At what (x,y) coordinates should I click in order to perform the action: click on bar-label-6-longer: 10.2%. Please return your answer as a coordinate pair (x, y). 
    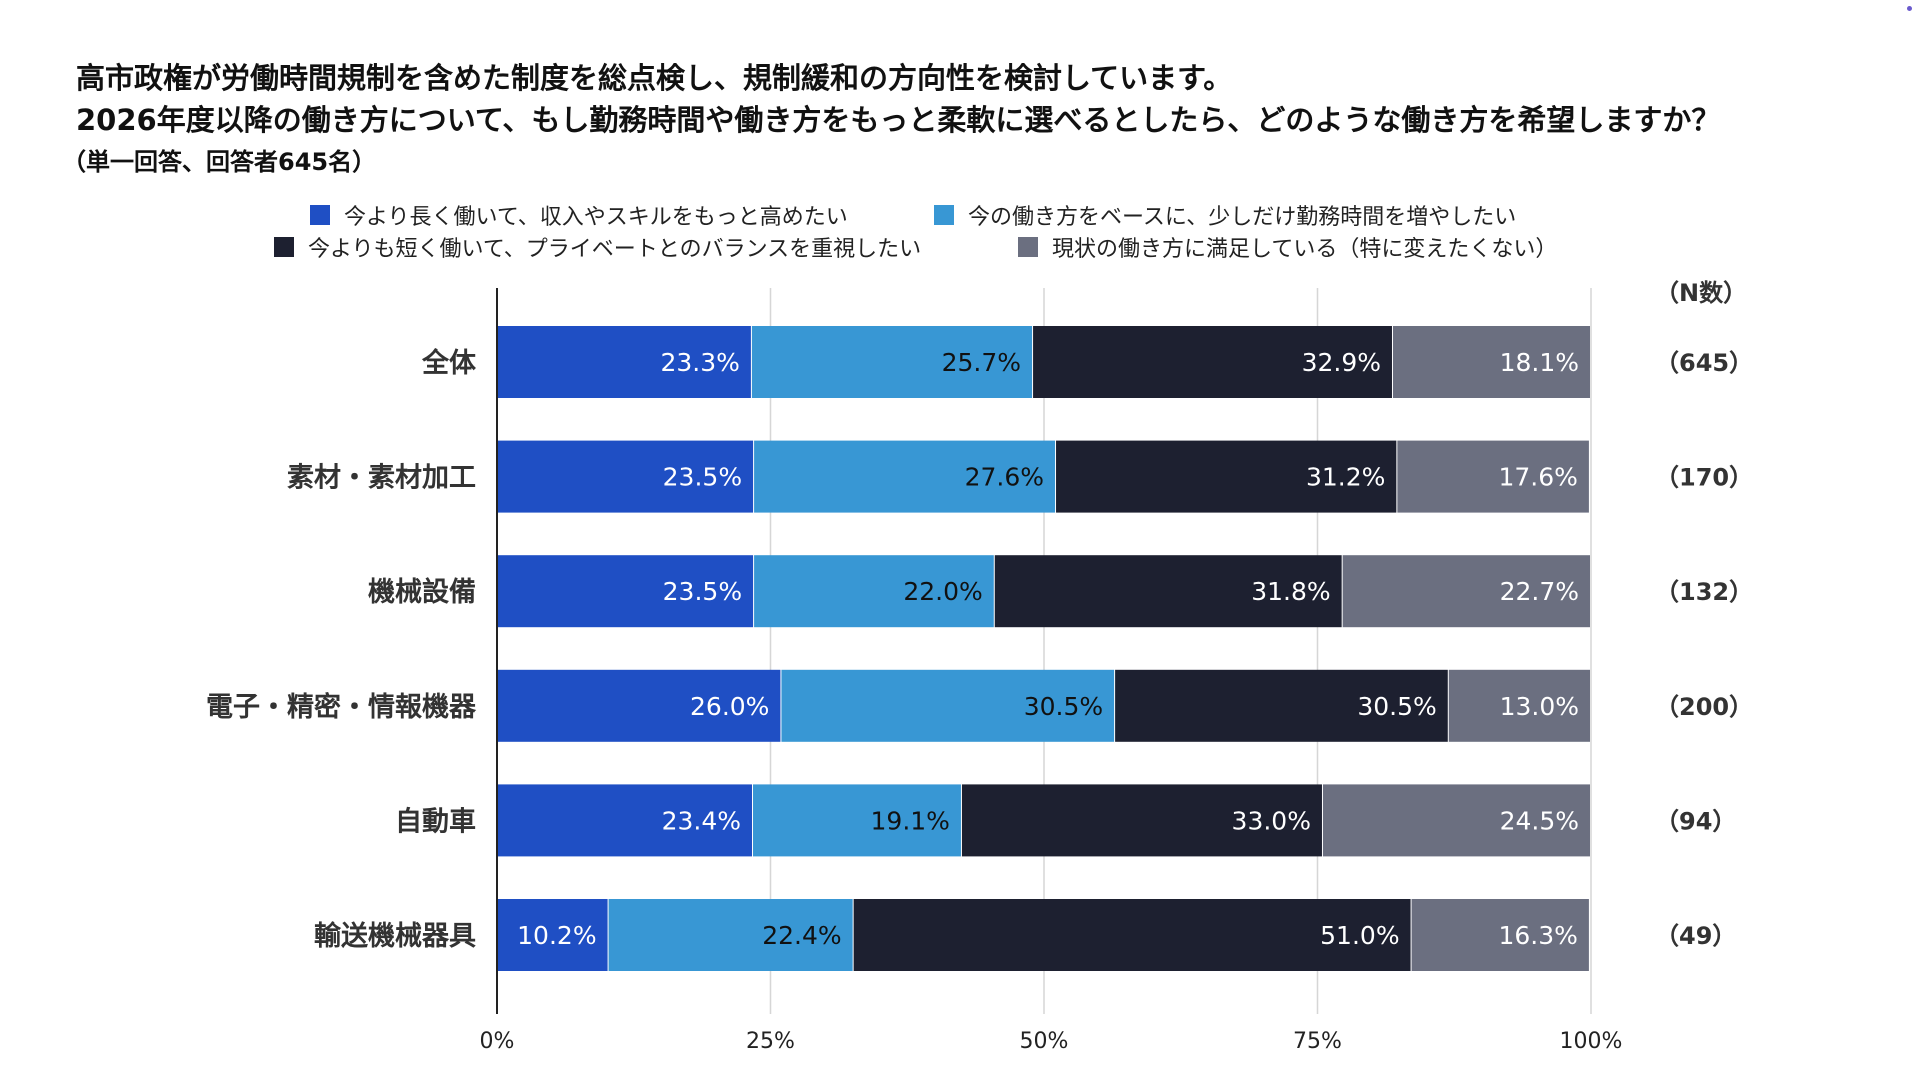
    Looking at the image, I should click on (556, 935).